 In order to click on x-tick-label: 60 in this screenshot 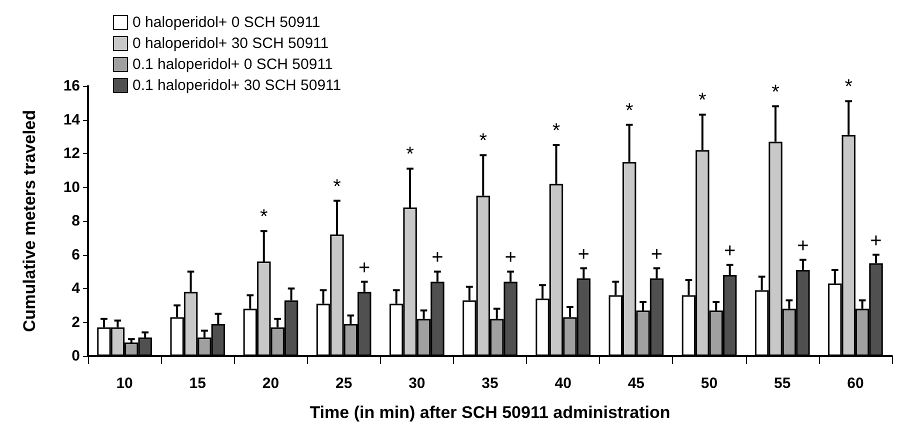, I will do `click(855, 383)`.